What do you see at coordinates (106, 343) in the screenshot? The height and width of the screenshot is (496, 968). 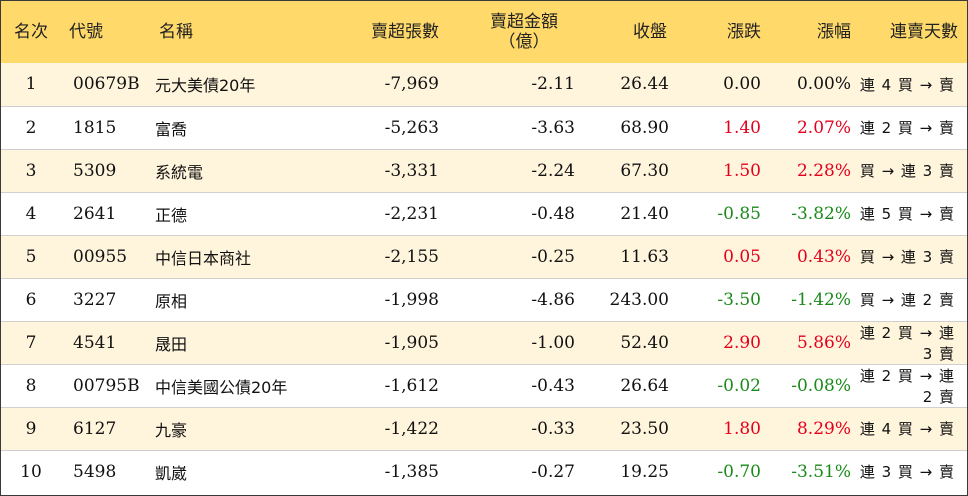 I see `cell-code: 4541` at bounding box center [106, 343].